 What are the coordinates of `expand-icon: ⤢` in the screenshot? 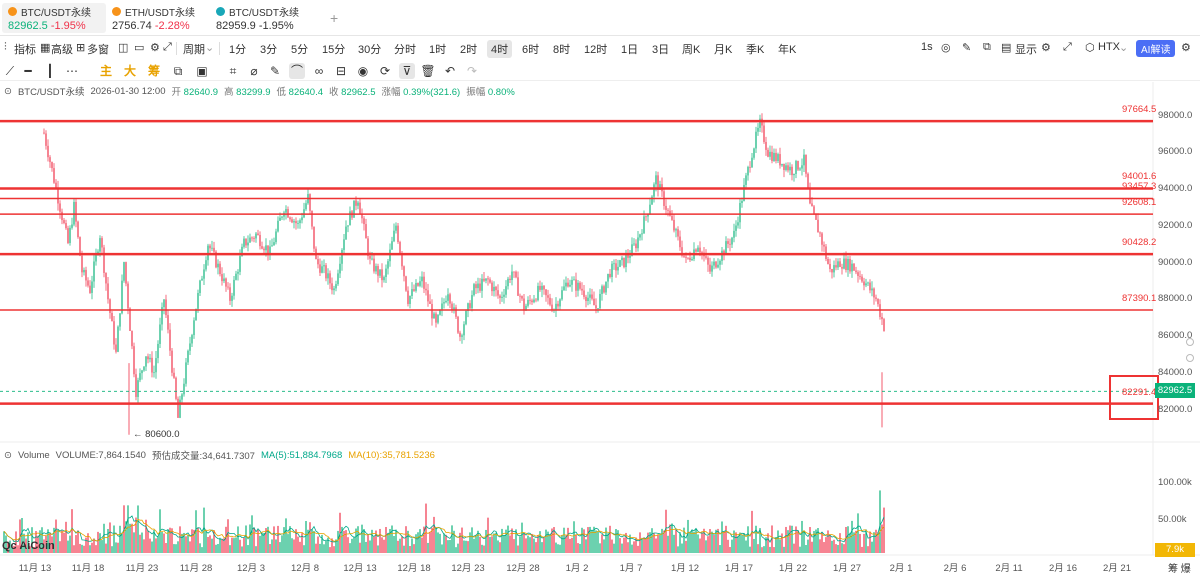 It's located at (167, 47).